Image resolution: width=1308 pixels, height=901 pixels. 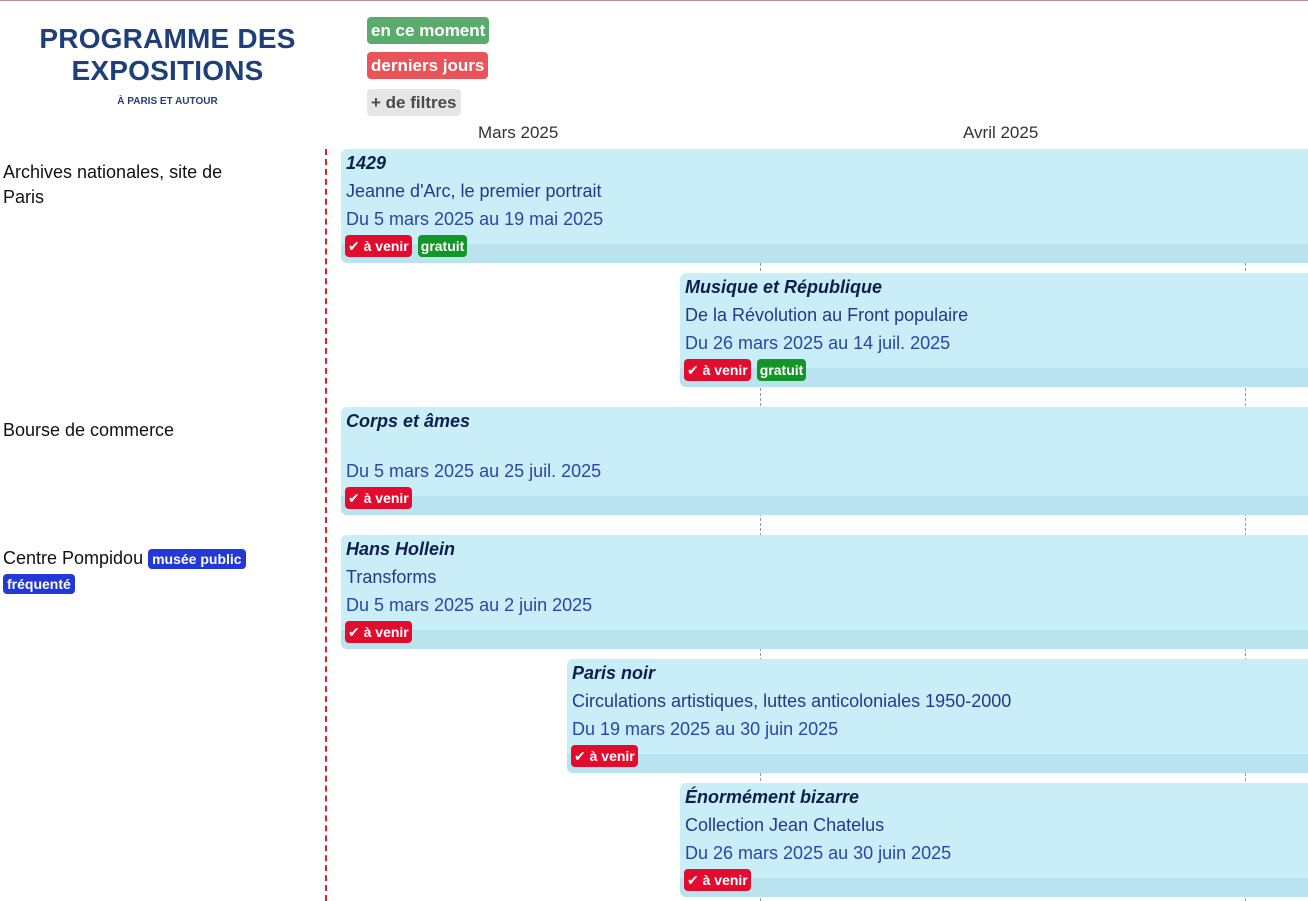 I want to click on exhibition-dates: Du 26 mars 2025 au 14 juil. 2025, so click(x=818, y=343).